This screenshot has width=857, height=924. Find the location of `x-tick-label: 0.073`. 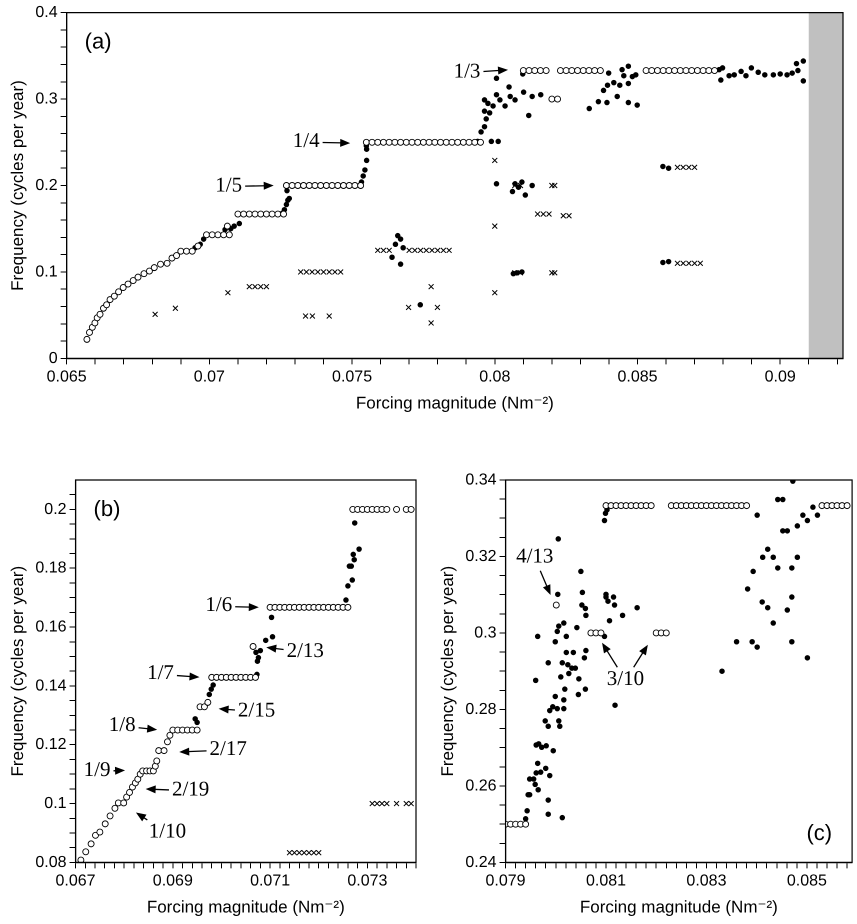

x-tick-label: 0.073 is located at coordinates (367, 881).